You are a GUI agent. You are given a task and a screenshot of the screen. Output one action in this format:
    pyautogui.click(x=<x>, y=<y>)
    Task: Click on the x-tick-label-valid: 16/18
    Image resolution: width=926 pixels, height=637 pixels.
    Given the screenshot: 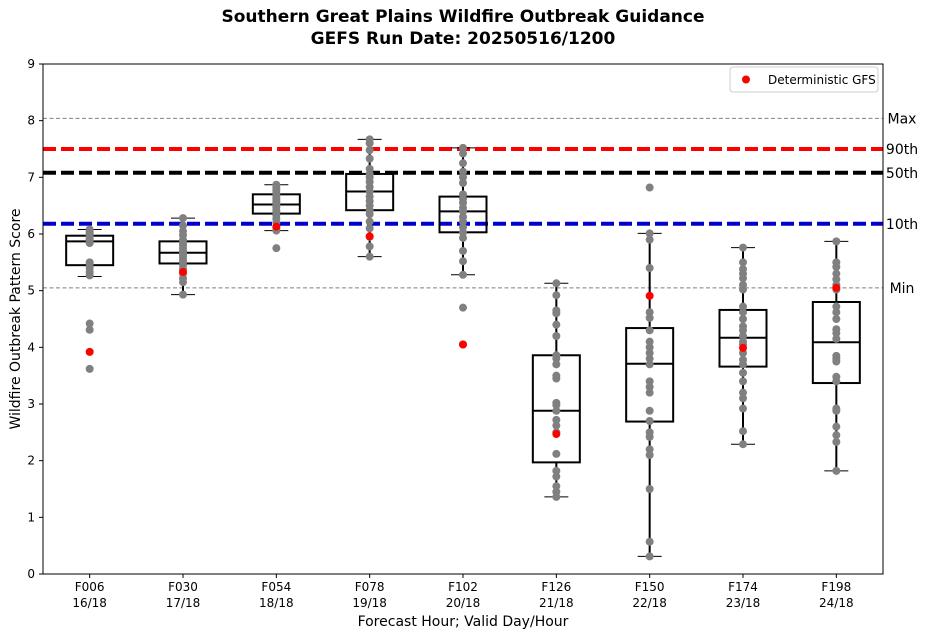 What is the action you would take?
    pyautogui.click(x=89, y=603)
    